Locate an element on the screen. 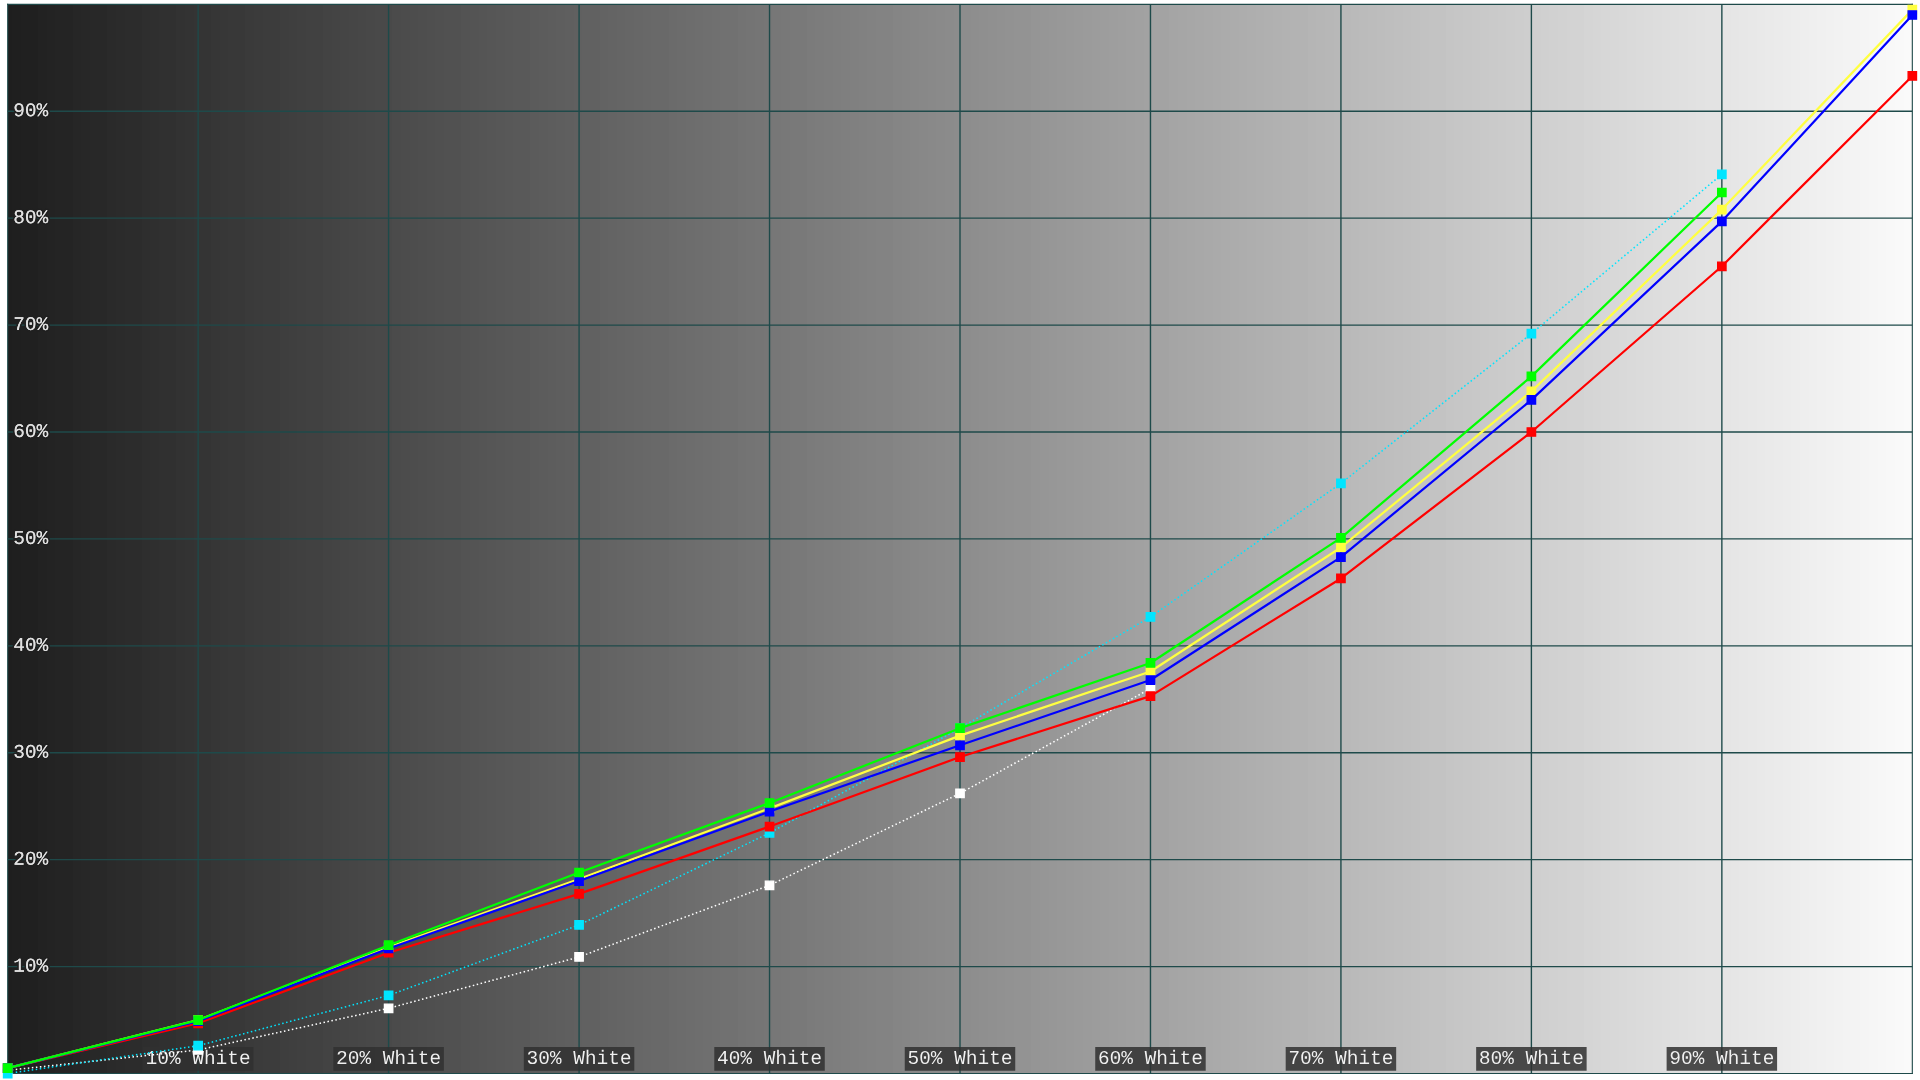  y-tick-label: 60% is located at coordinates (31, 431).